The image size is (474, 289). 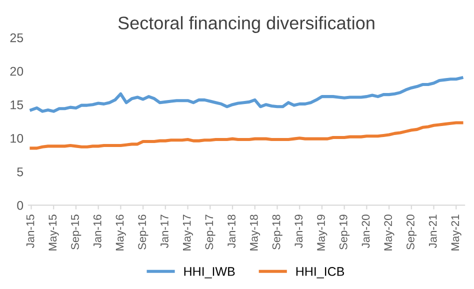 What do you see at coordinates (320, 272) in the screenshot?
I see `legend-label: HHI_ICB` at bounding box center [320, 272].